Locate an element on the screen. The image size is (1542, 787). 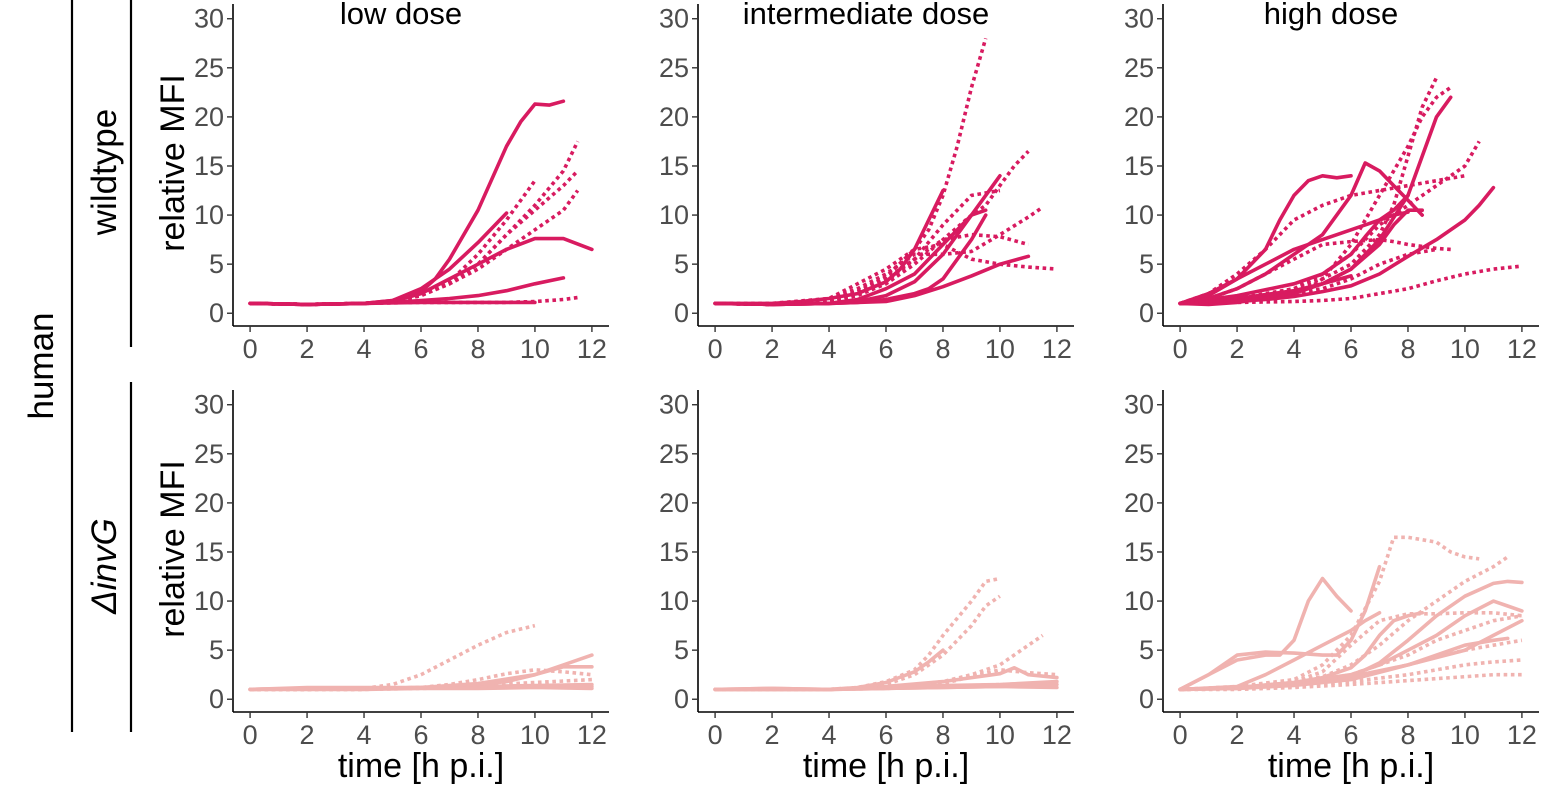
panel-wildtype-intermediate-dose: 0 5 10 15 20 25 30 0 2 4 6 8 10 12 intermediate dose is located at coordinates (866, 182).